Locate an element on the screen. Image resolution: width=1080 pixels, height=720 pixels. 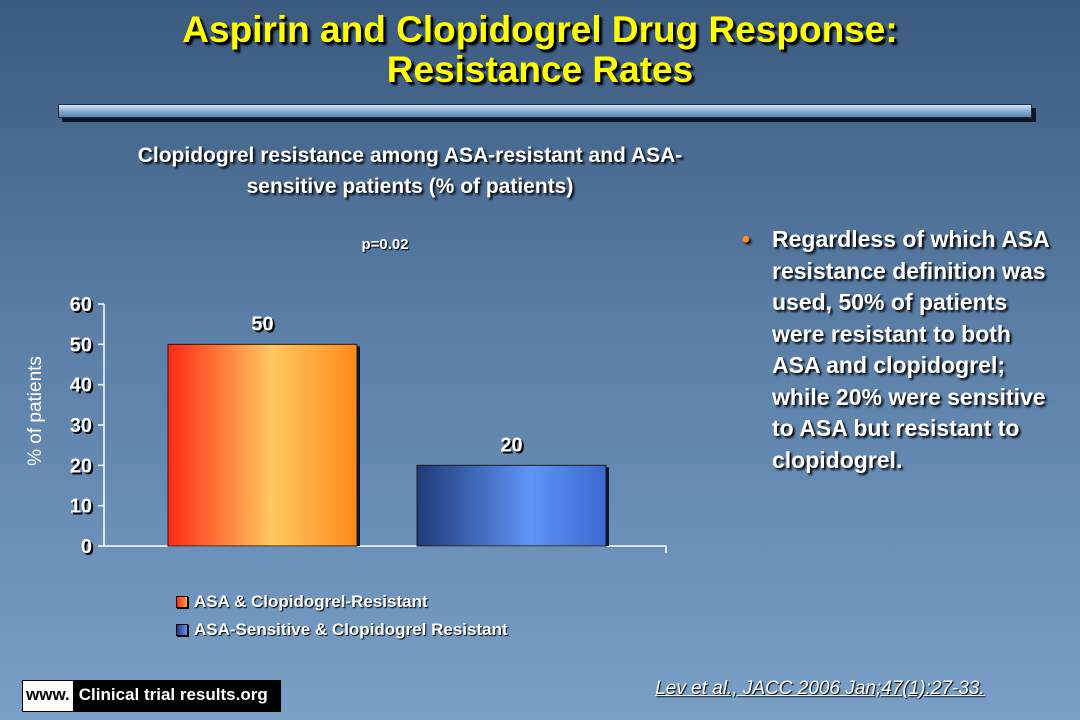
y-tick-label-20: 20 is located at coordinates (81, 466).